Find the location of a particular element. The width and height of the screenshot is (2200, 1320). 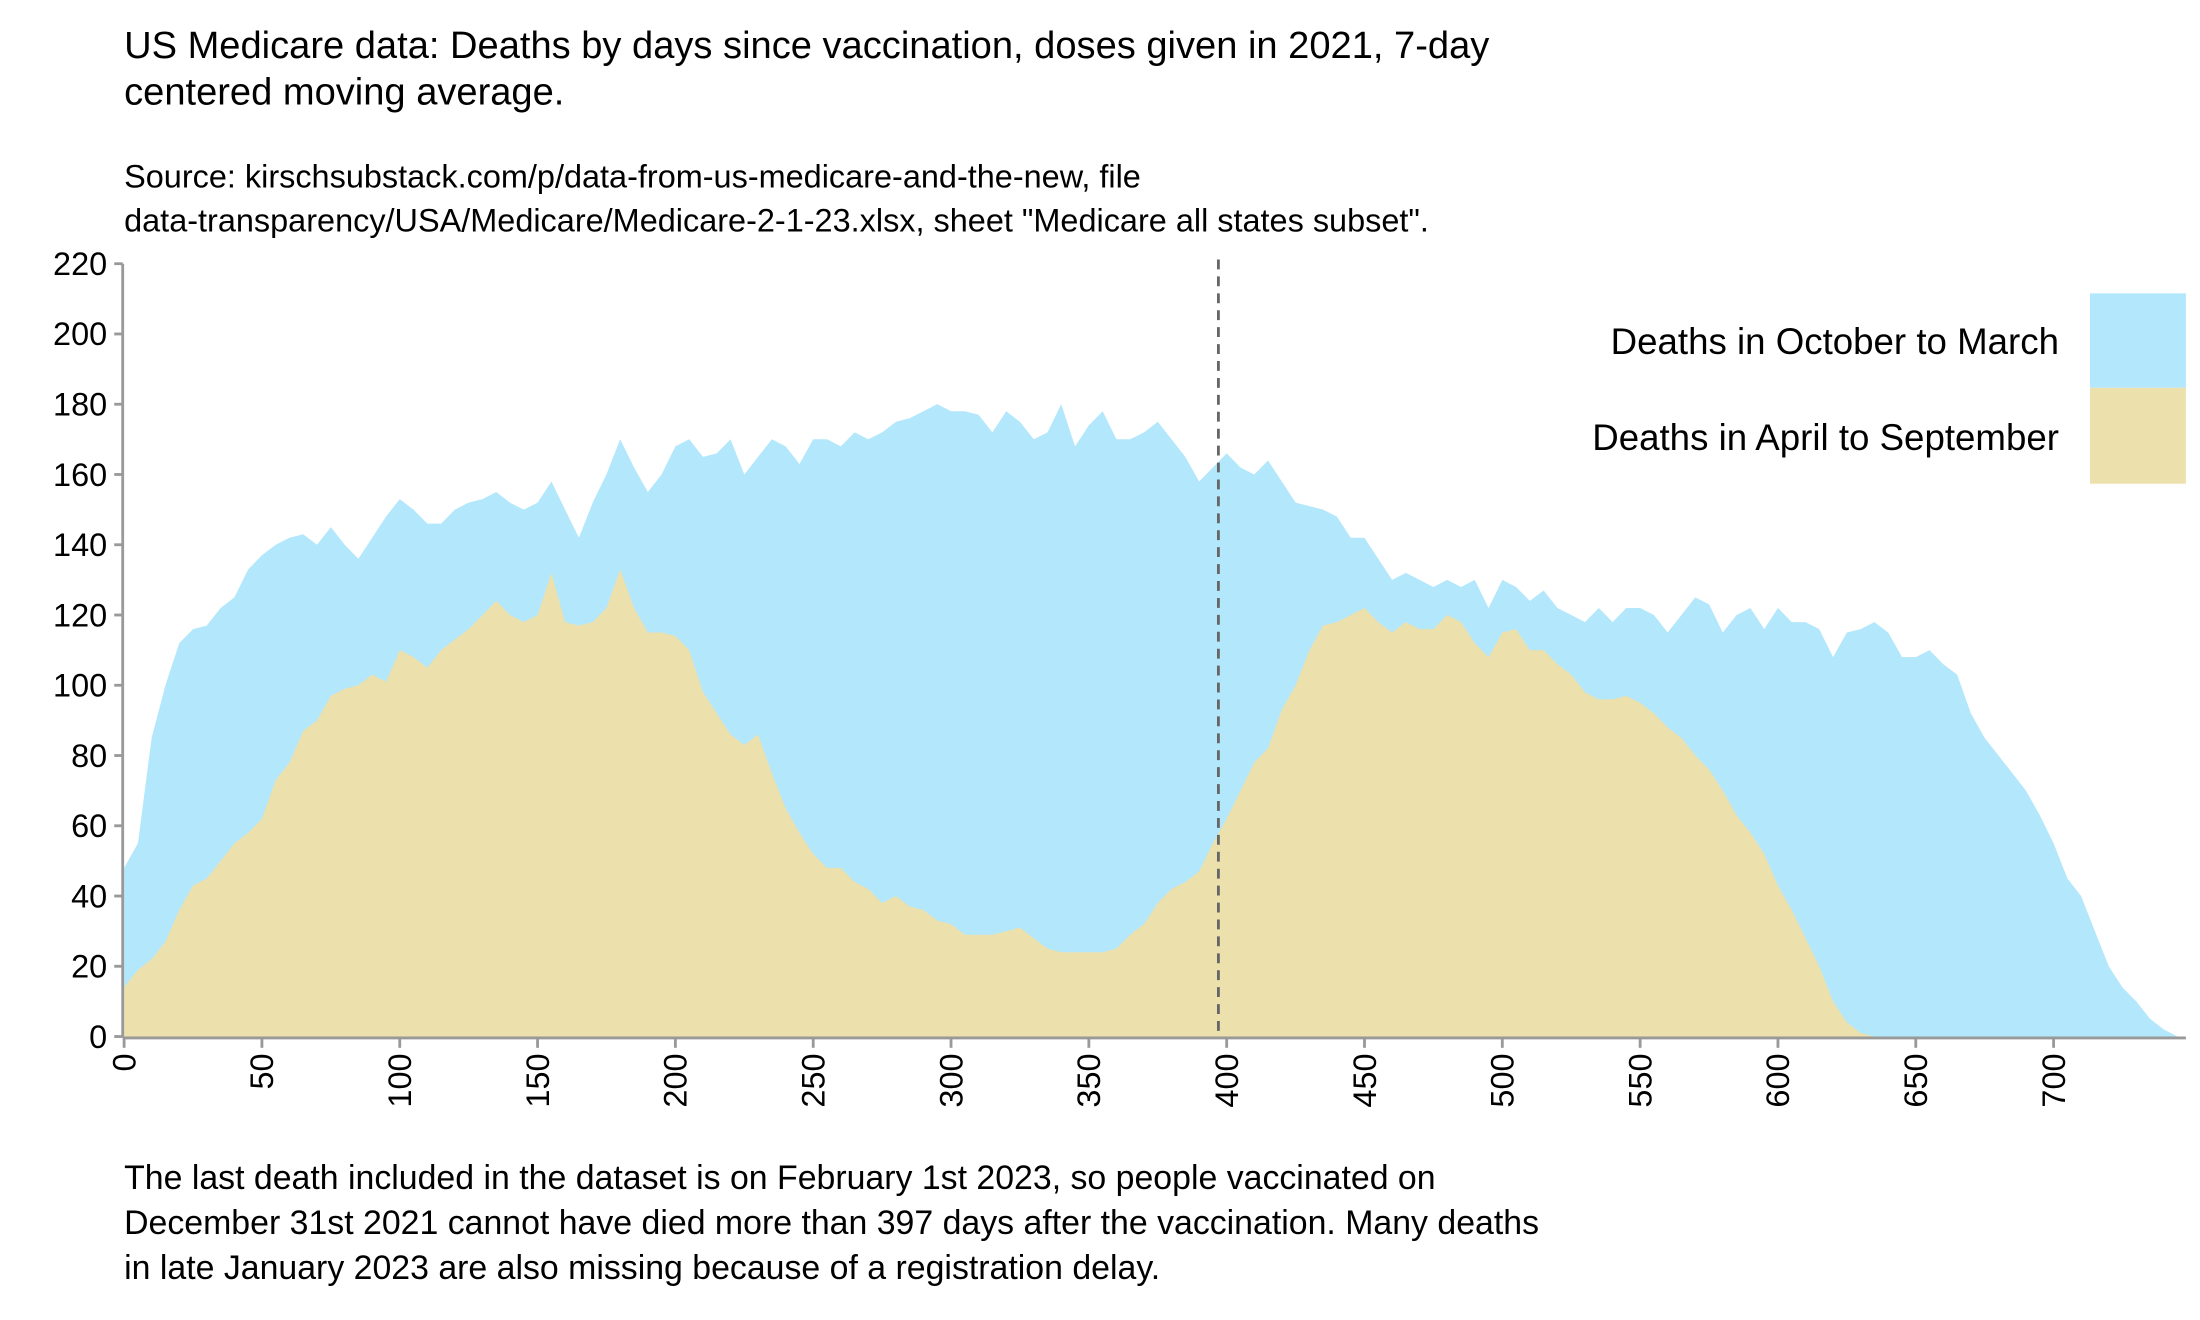

x-tick-label: 0 is located at coordinates (124, 1062).